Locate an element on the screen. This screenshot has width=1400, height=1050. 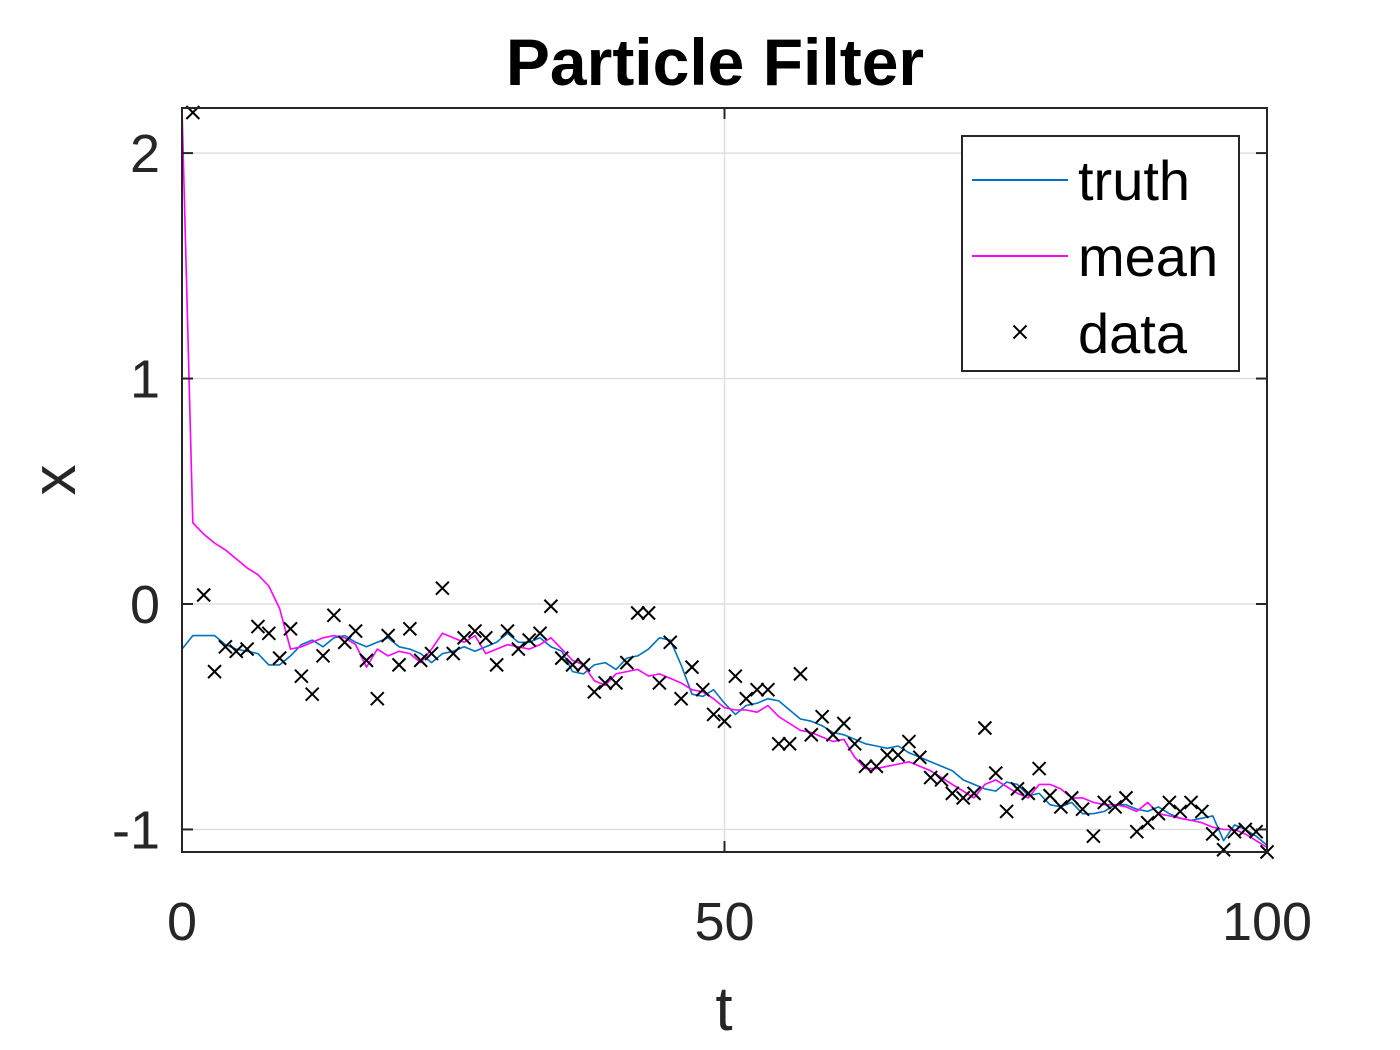
x-tick-label: 0 is located at coordinates (182, 922).